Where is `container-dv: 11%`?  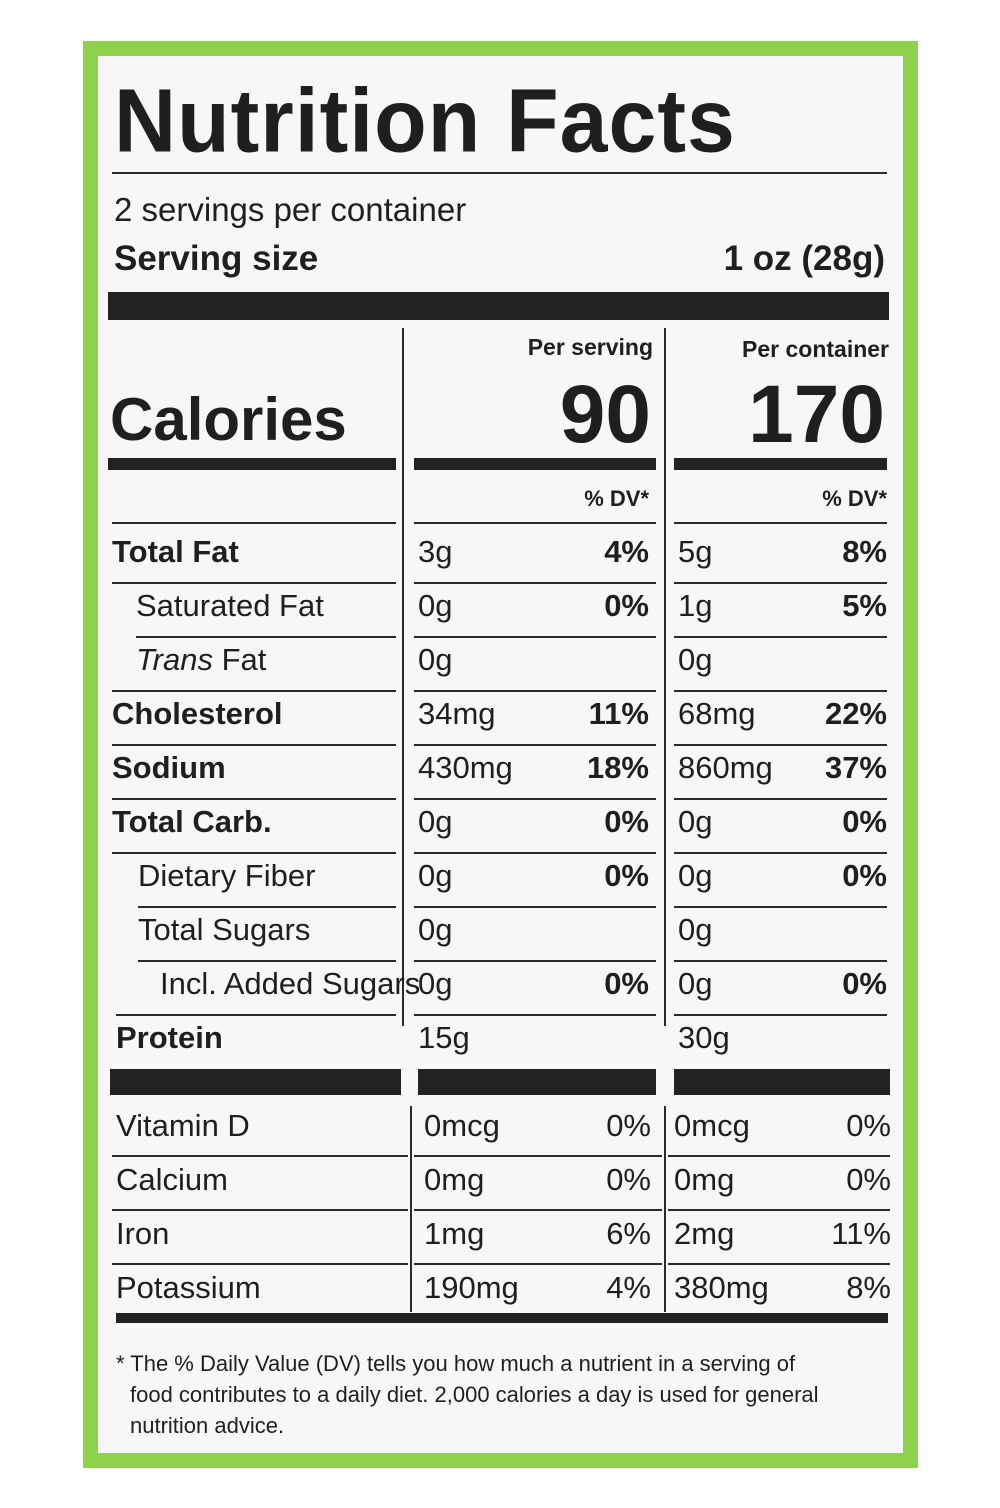 container-dv: 11% is located at coordinates (861, 1233).